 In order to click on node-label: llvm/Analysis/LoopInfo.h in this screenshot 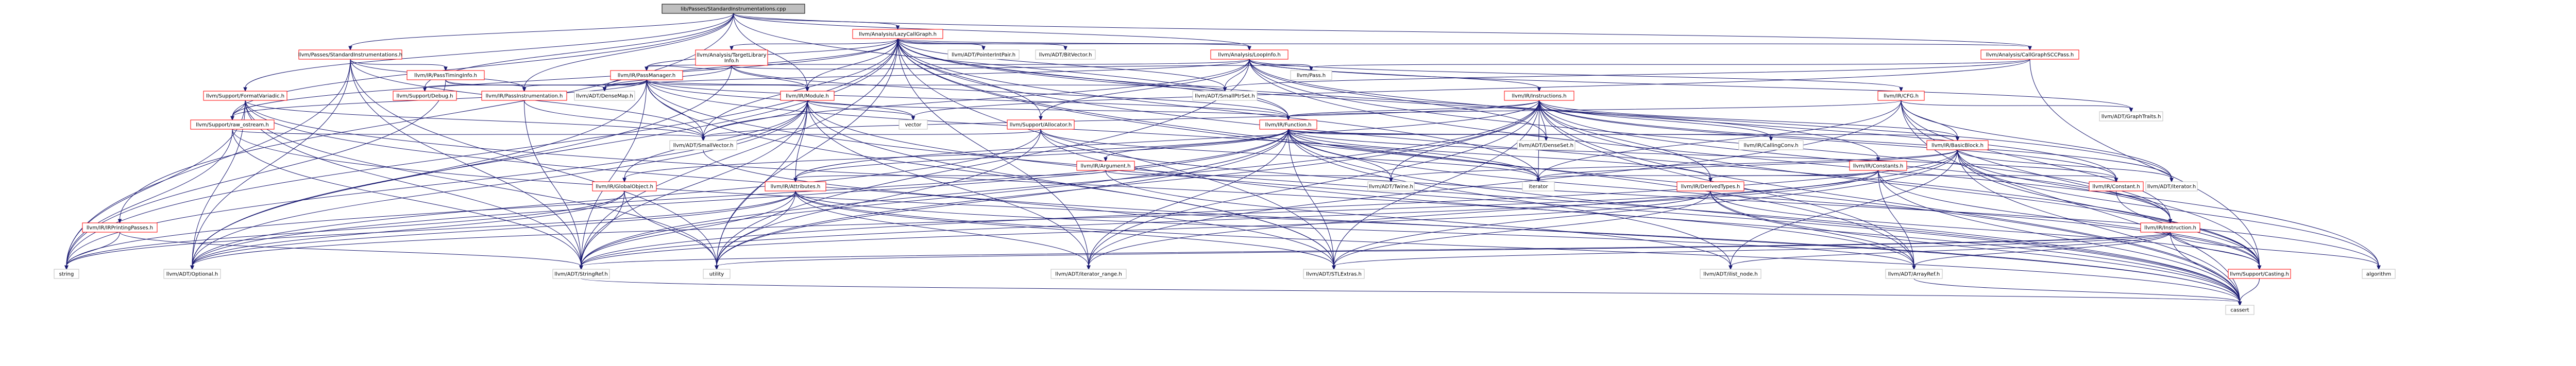, I will do `click(1249, 56)`.